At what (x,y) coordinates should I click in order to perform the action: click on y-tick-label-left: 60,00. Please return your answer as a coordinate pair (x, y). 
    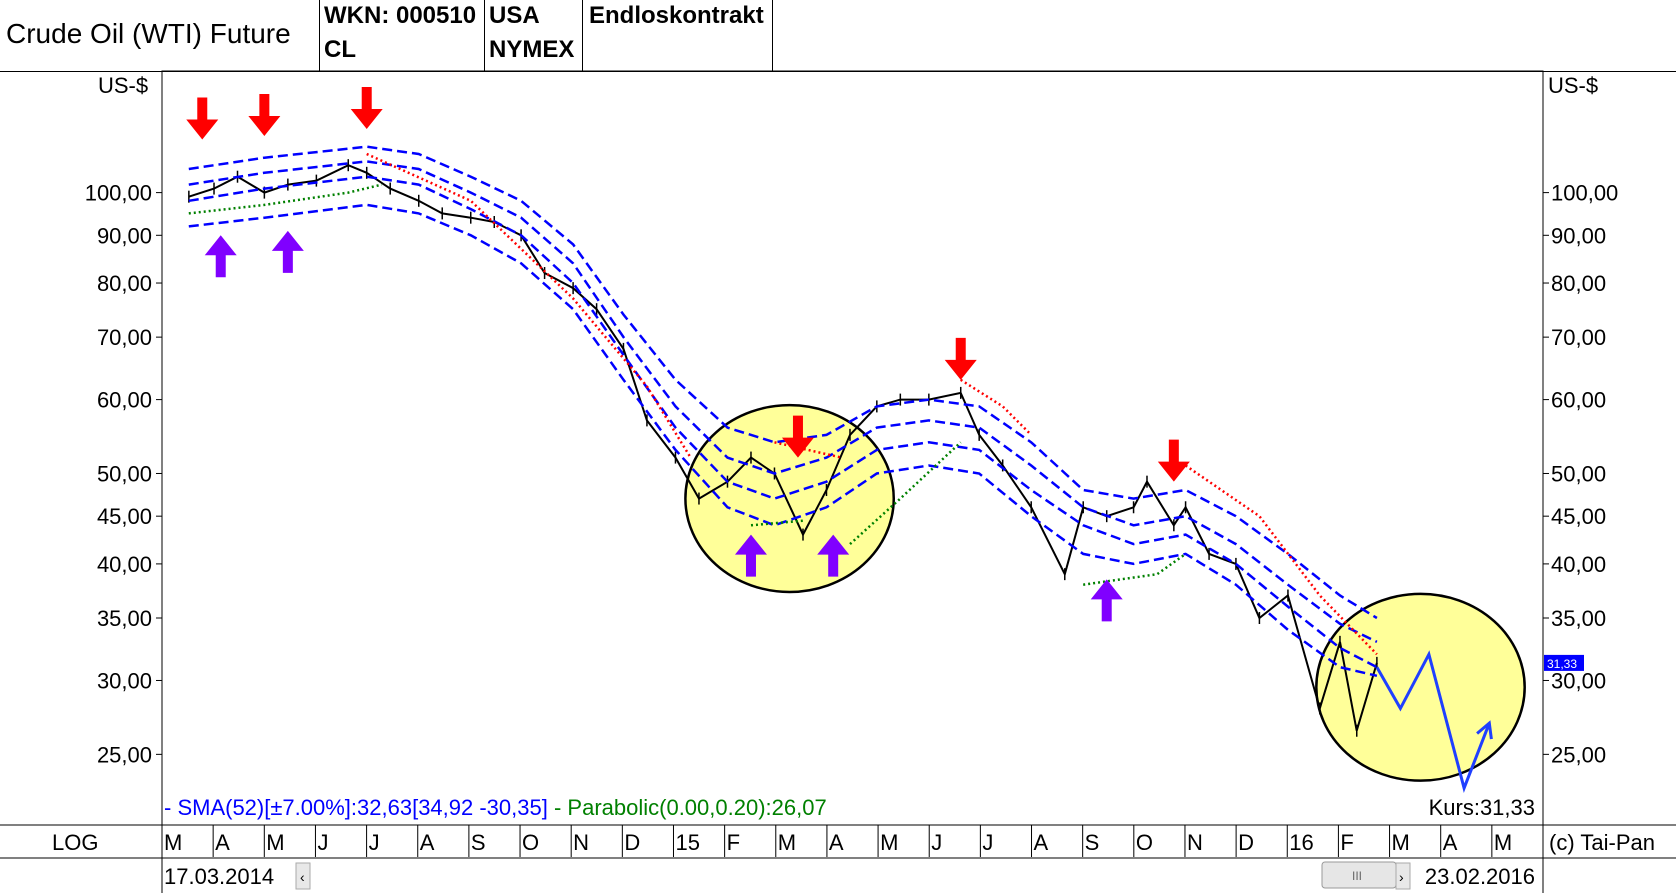
    Looking at the image, I should click on (124, 400).